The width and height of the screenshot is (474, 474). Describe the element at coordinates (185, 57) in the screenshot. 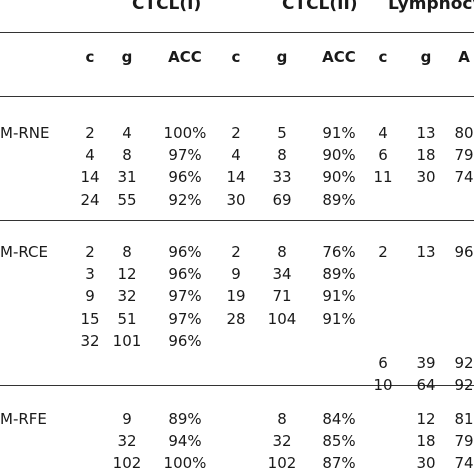

I see `sub-header-2: ACC` at that location.